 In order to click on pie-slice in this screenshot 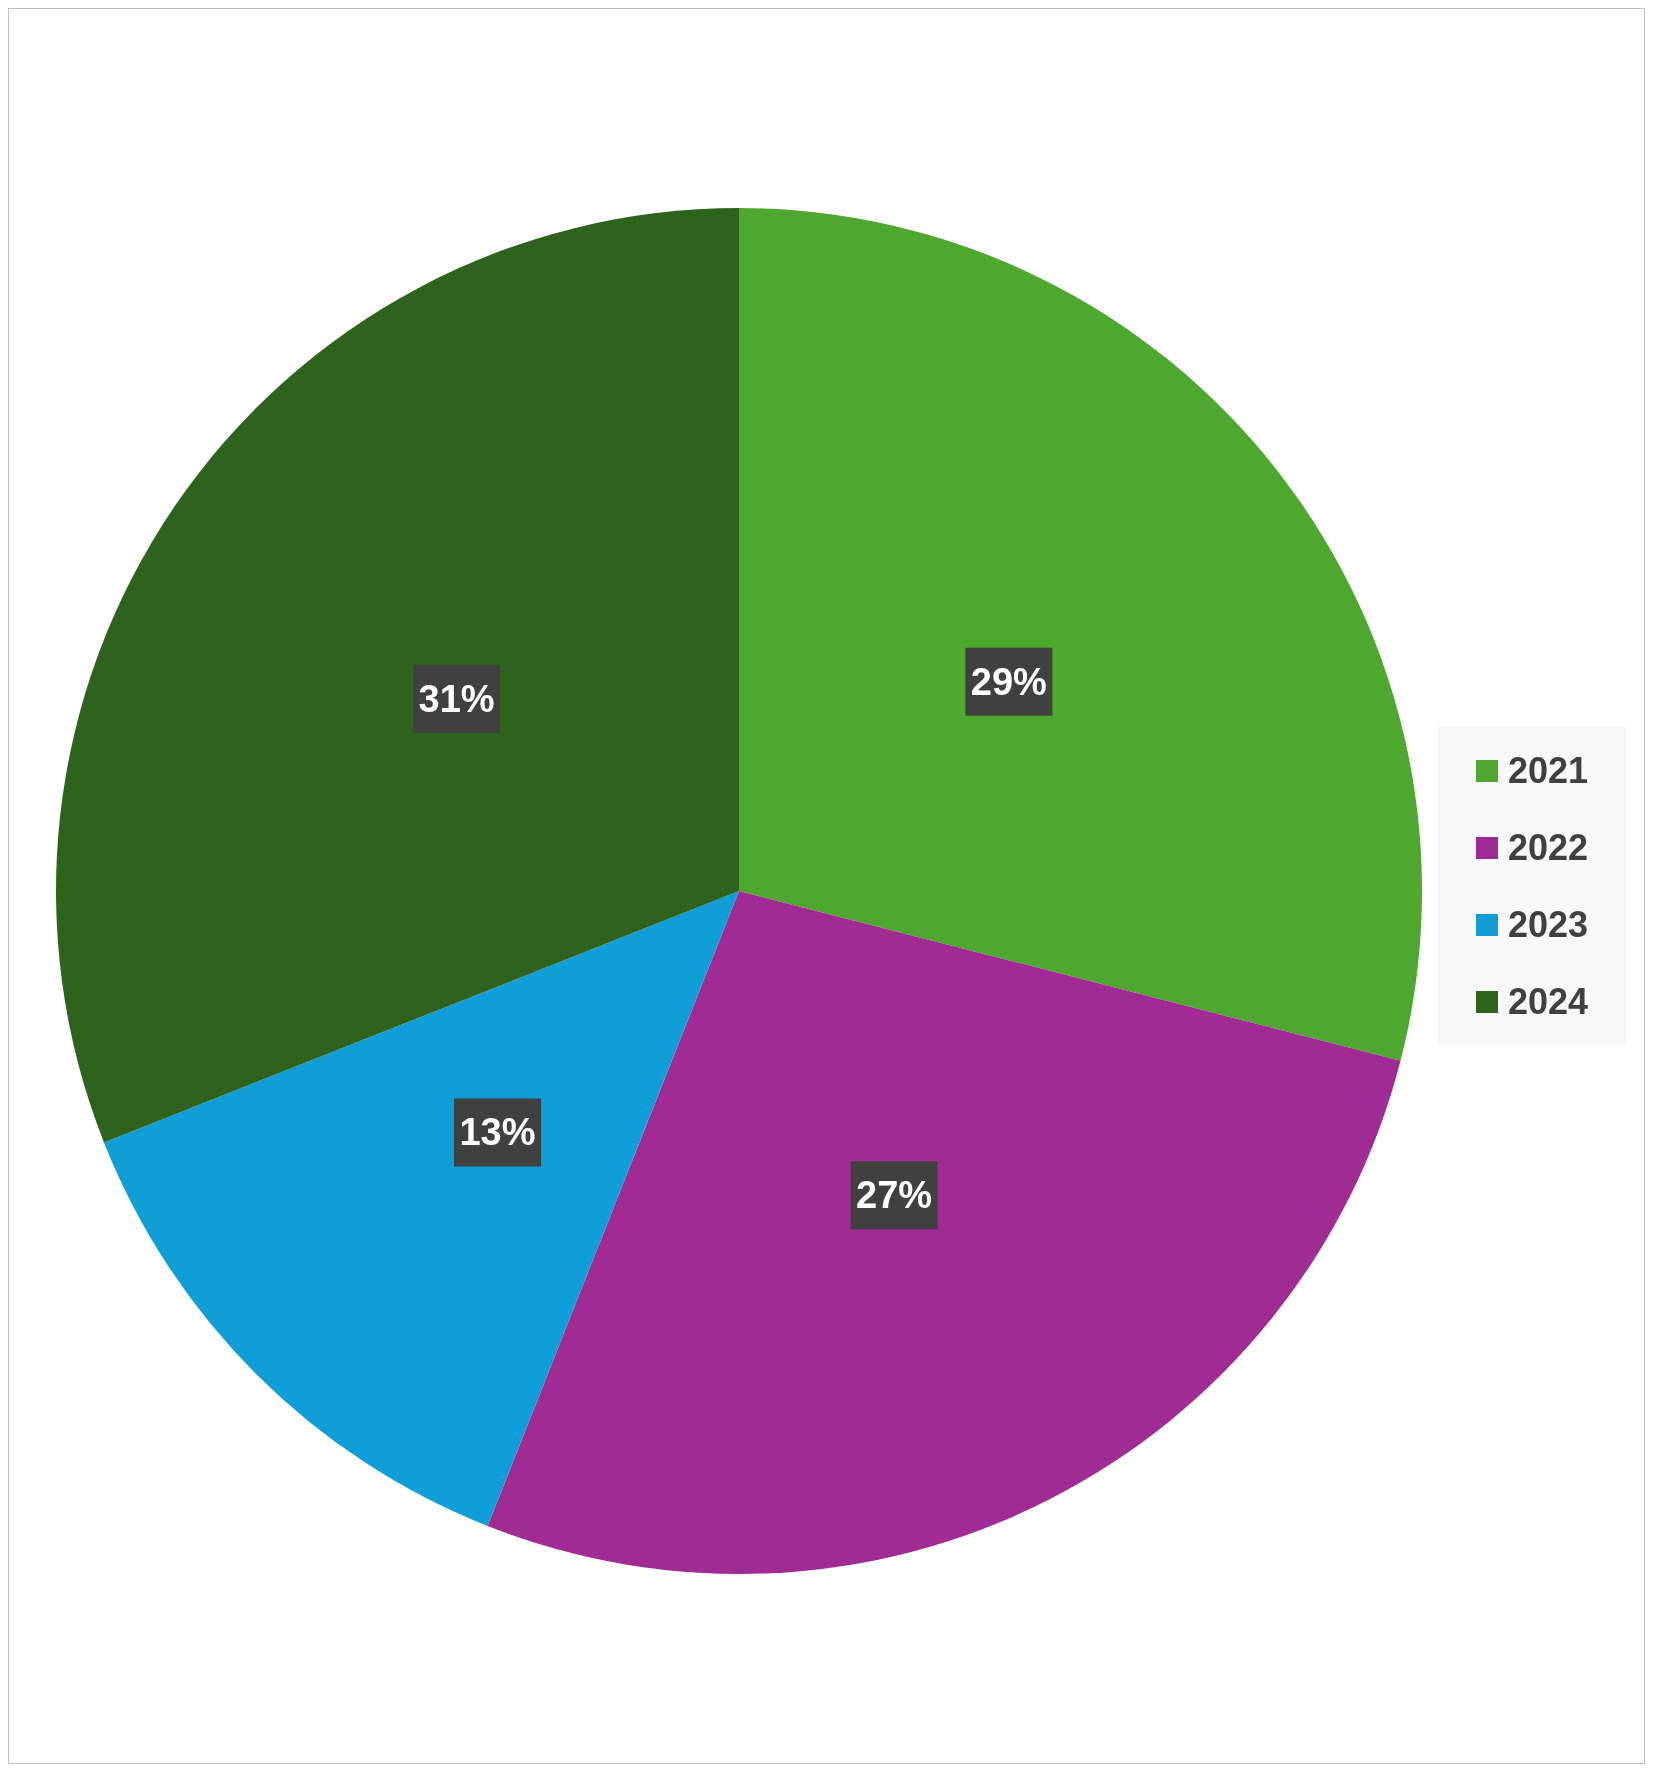, I will do `click(421, 1209)`.